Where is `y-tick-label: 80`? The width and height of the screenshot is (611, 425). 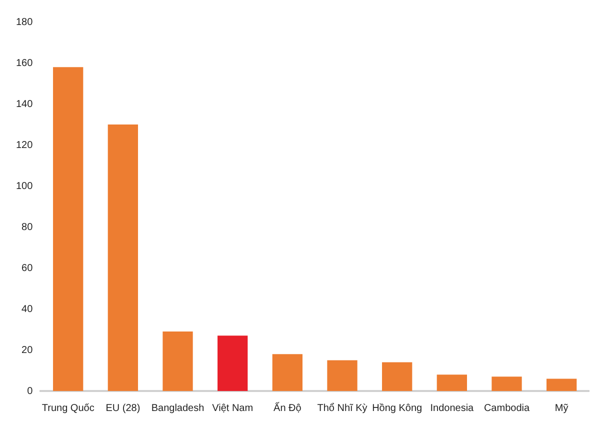 y-tick-label: 80 is located at coordinates (28, 227).